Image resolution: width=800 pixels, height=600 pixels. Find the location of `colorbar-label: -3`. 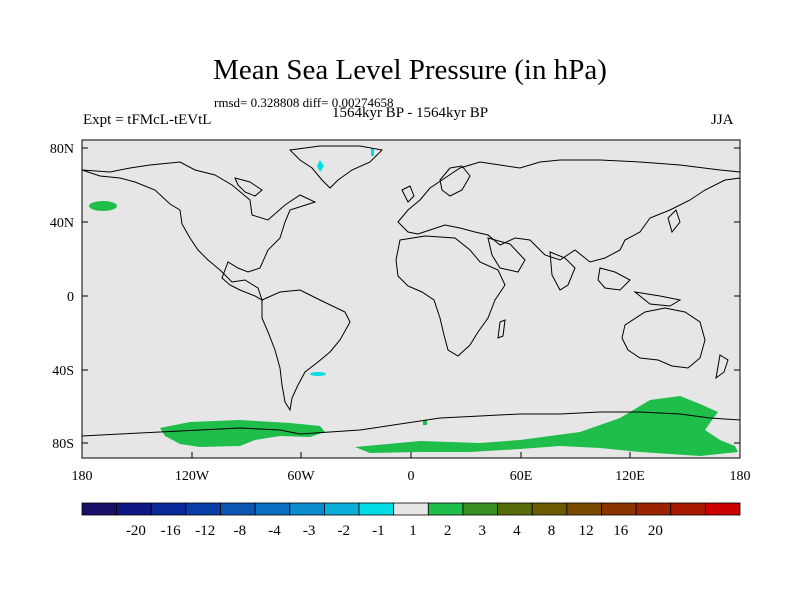

colorbar-label: -3 is located at coordinates (309, 531).